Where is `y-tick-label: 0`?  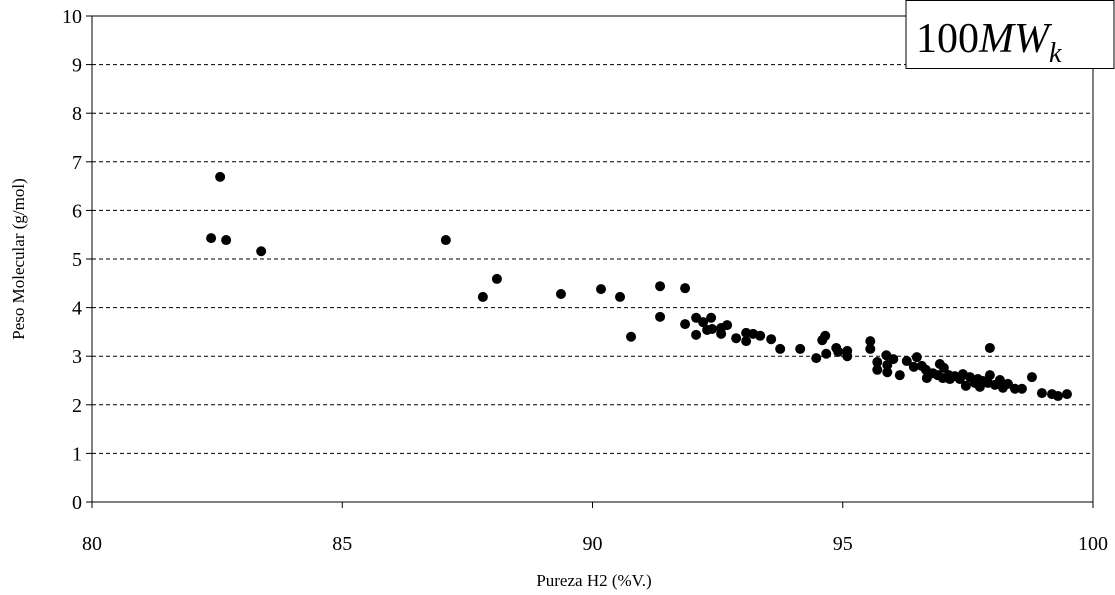 y-tick-label: 0 is located at coordinates (77, 503).